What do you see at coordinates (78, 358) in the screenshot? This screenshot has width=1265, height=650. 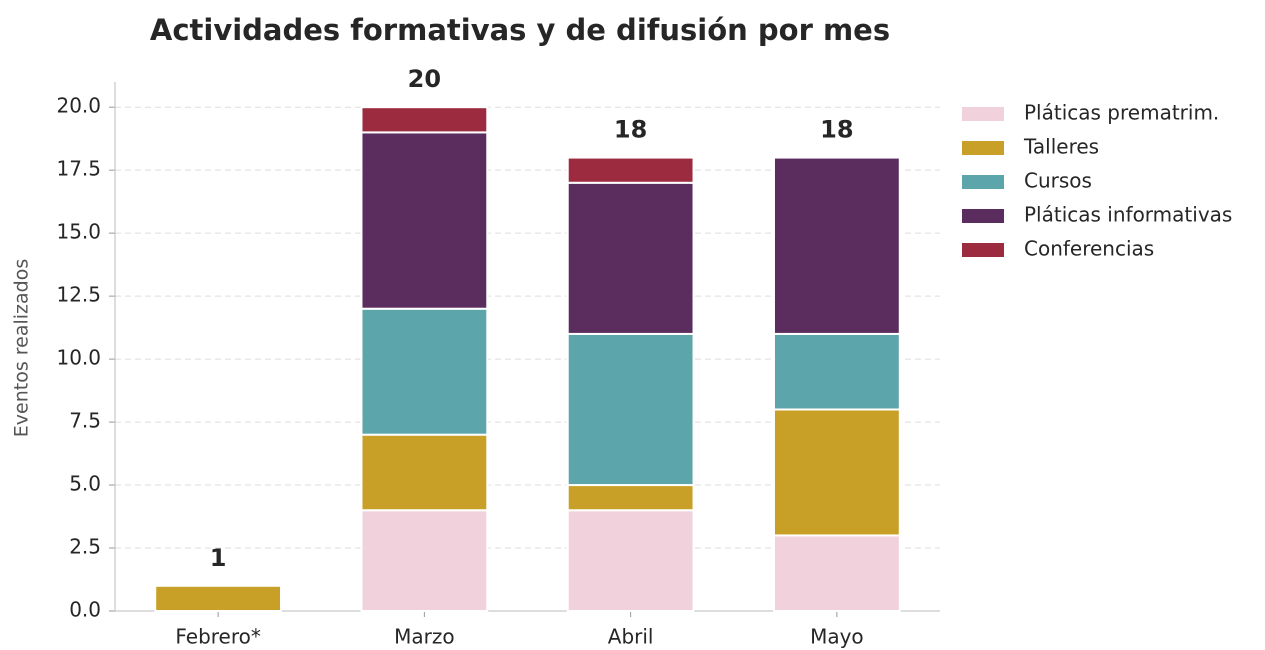 I see `y-tick-label: 10.0` at bounding box center [78, 358].